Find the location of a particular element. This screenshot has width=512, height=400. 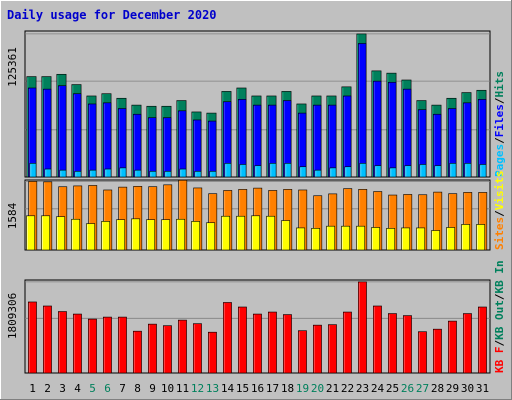

hits-files-pages-legend-item: Pages is located at coordinates (499, 160).